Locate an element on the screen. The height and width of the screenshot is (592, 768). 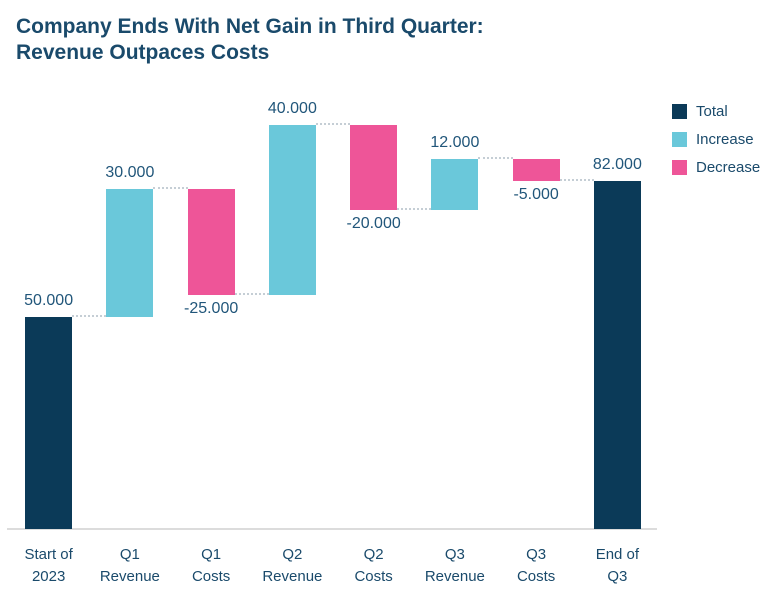
x-axis-label-end-of-q3: End of Q3 is located at coordinates (617, 566).